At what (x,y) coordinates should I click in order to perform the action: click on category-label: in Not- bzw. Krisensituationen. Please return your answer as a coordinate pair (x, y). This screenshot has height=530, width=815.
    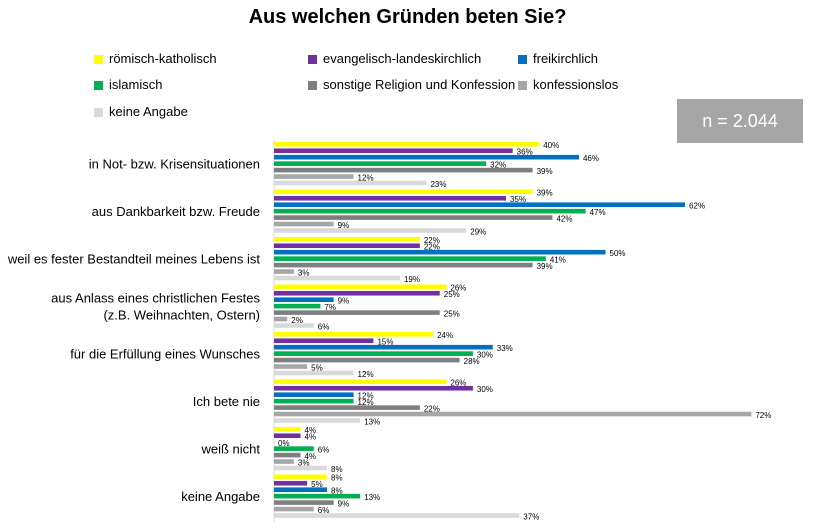
    Looking at the image, I should click on (174, 164).